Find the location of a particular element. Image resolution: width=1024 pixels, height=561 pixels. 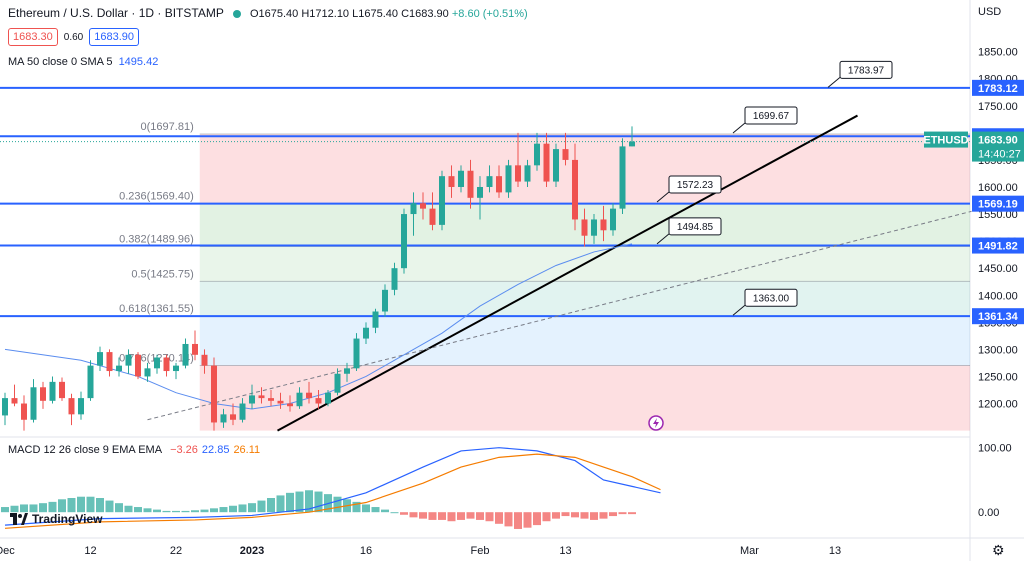

spread-value: 0.60 is located at coordinates (73, 37).